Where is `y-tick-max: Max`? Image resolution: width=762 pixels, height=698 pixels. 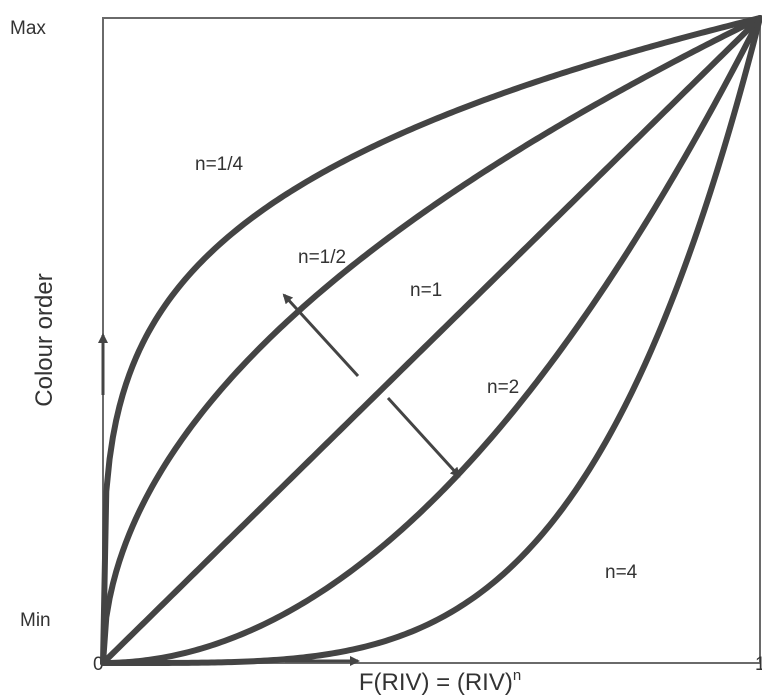
y-tick-max: Max is located at coordinates (28, 28).